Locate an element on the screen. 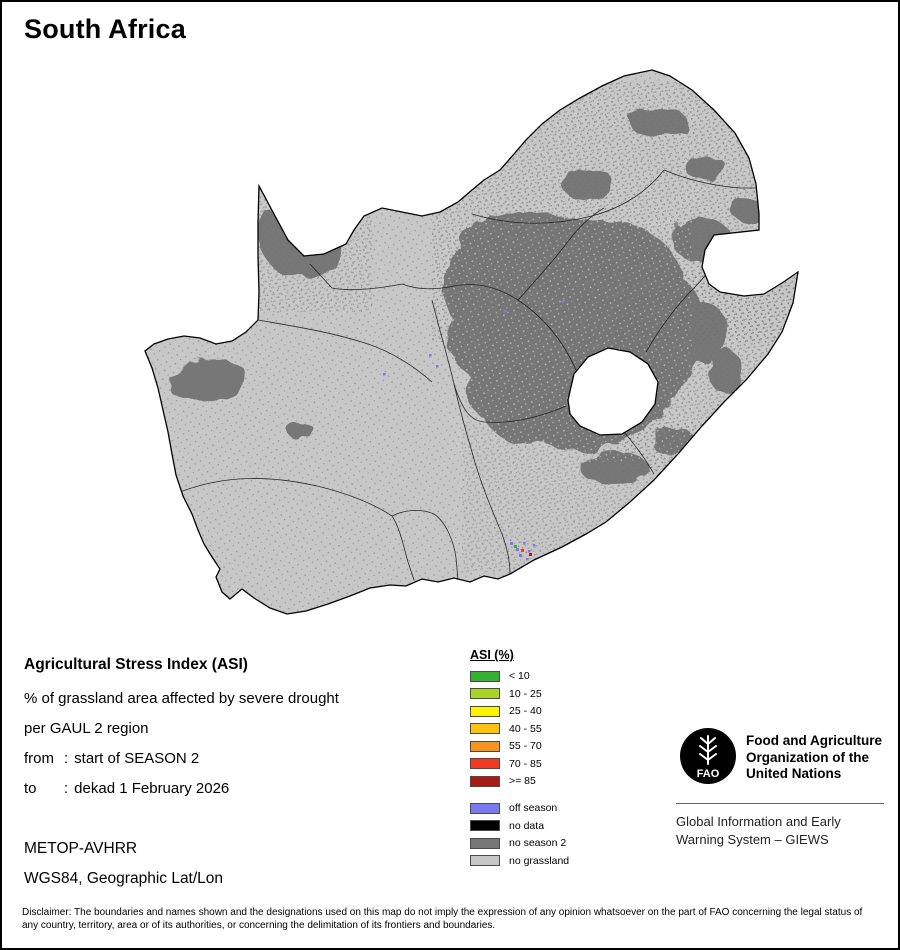  off-season-dots is located at coordinates (474, 430).